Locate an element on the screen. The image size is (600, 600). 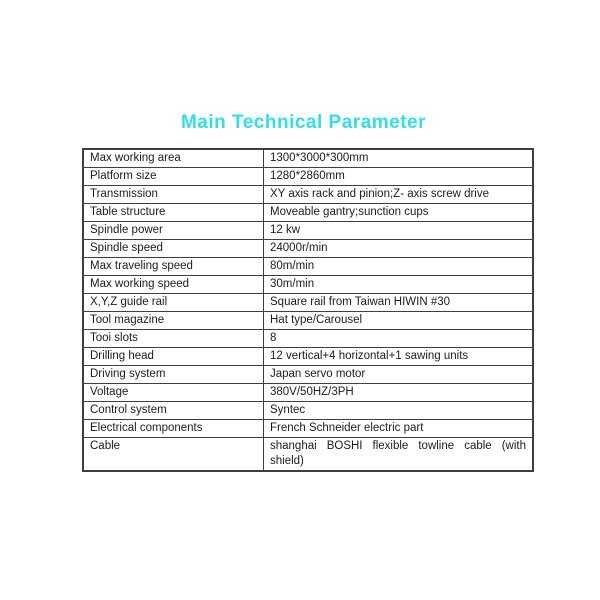
spec-value-cell: Japan servo motor is located at coordinates (398, 374).